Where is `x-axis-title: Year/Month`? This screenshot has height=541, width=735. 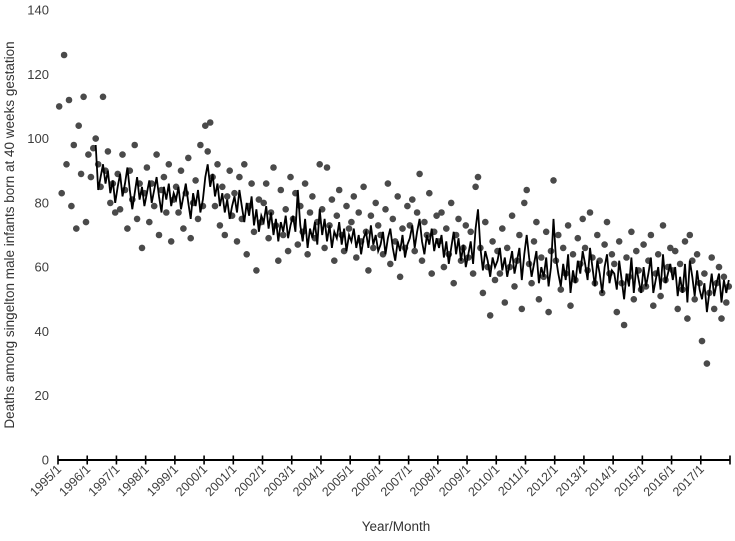
x-axis-title: Year/Month is located at coordinates (396, 526).